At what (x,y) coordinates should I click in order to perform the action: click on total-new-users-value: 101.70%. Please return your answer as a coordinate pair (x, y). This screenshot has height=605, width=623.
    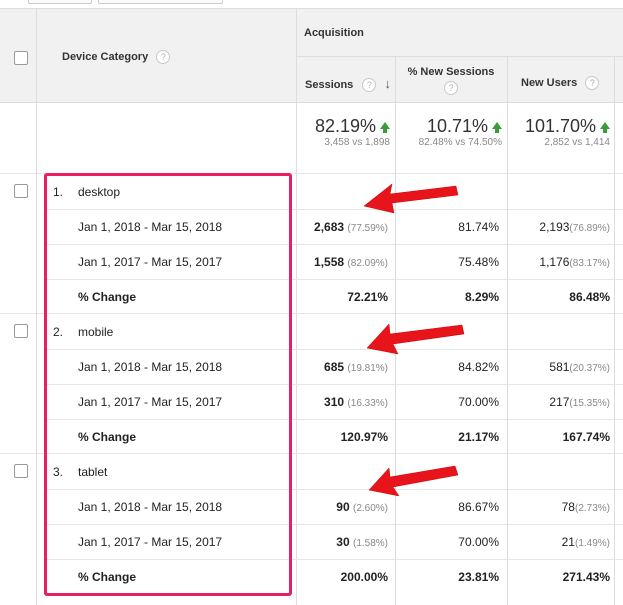
    Looking at the image, I should click on (560, 126).